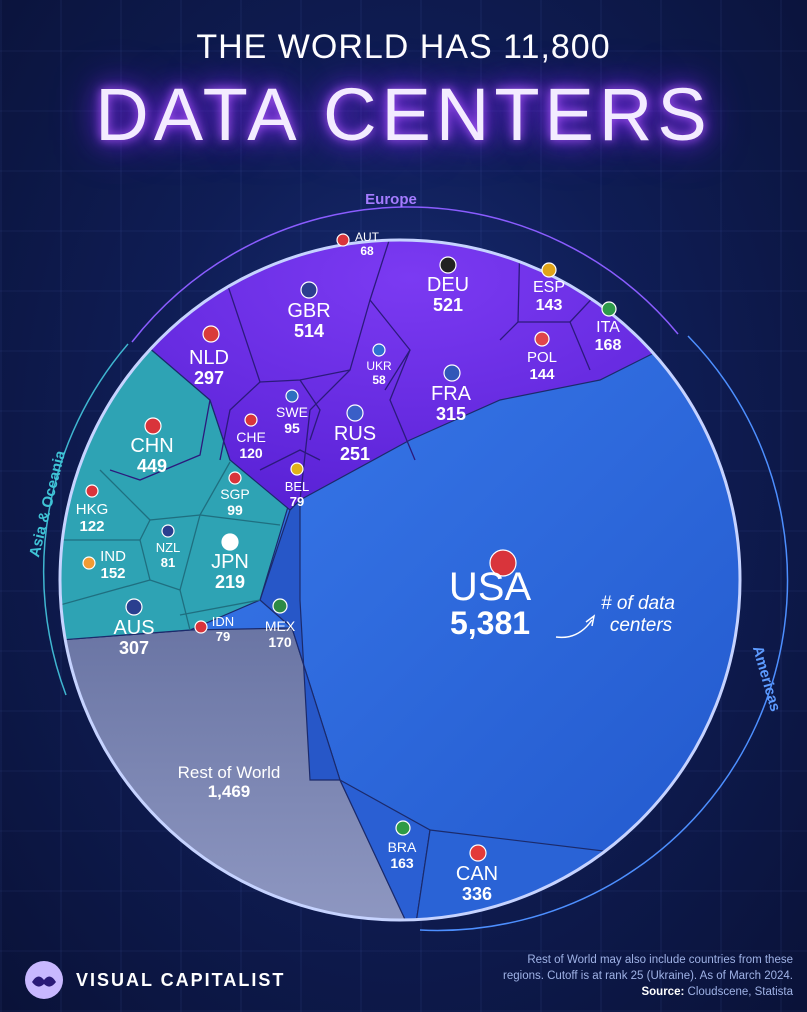 The image size is (807, 1012). I want to click on can-flag-icon, so click(478, 853).